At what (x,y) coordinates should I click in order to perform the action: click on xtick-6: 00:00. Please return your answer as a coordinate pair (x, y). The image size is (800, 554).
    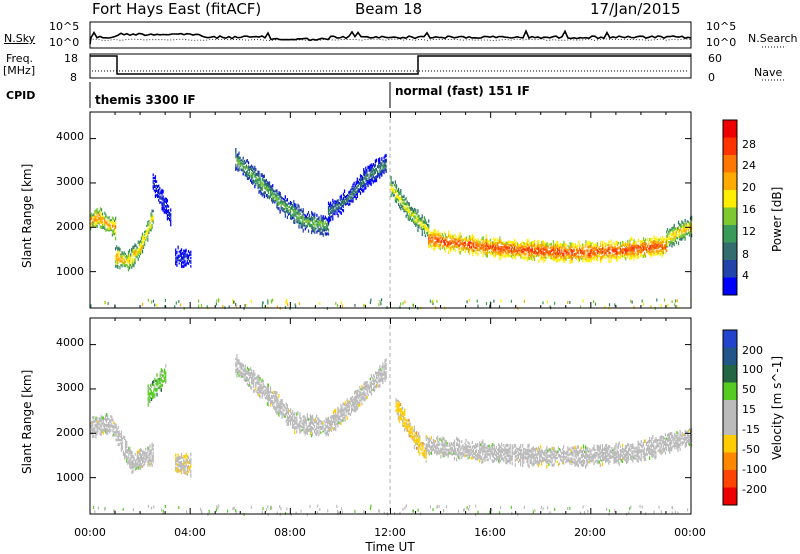
    Looking at the image, I should click on (690, 532).